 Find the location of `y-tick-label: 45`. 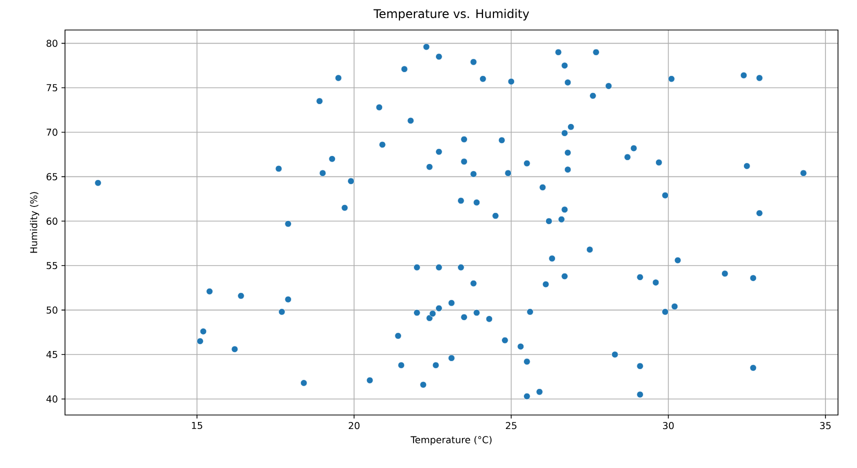

y-tick-label: 45 is located at coordinates (52, 354).